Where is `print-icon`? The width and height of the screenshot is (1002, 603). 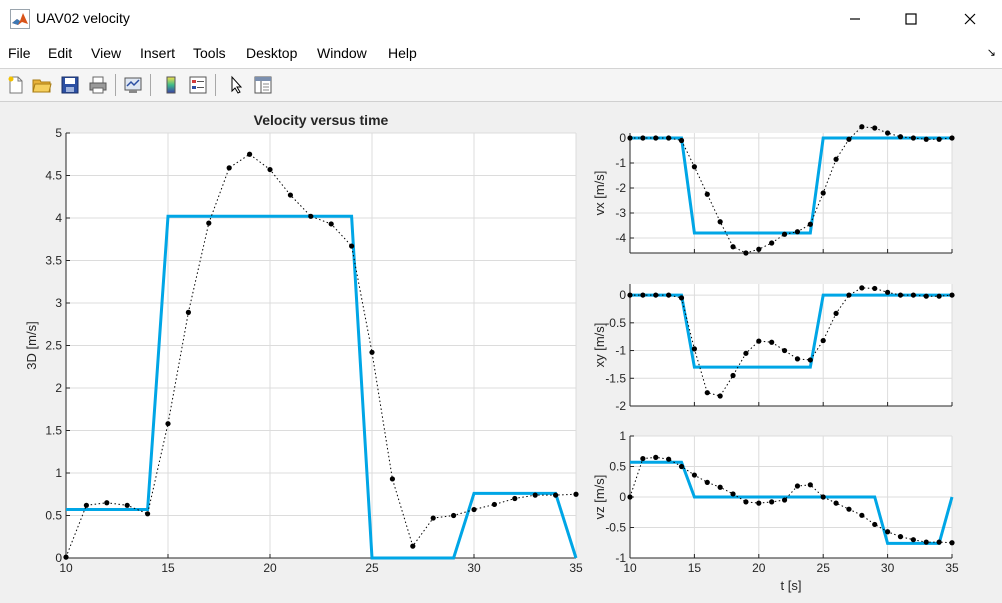 print-icon is located at coordinates (98, 85).